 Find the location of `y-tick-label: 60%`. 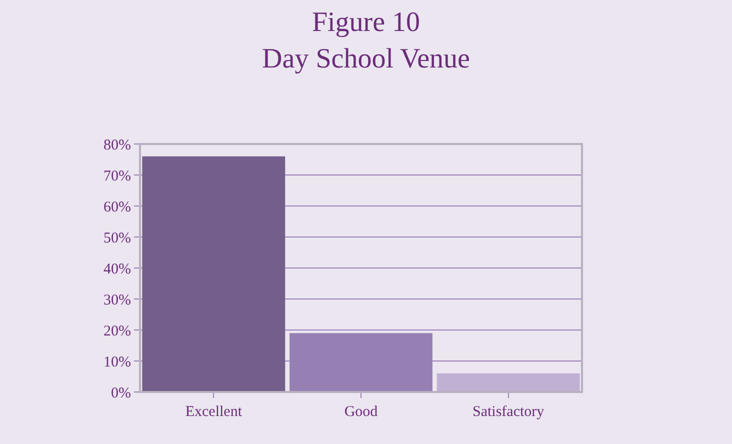

y-tick-label: 60% is located at coordinates (117, 207).